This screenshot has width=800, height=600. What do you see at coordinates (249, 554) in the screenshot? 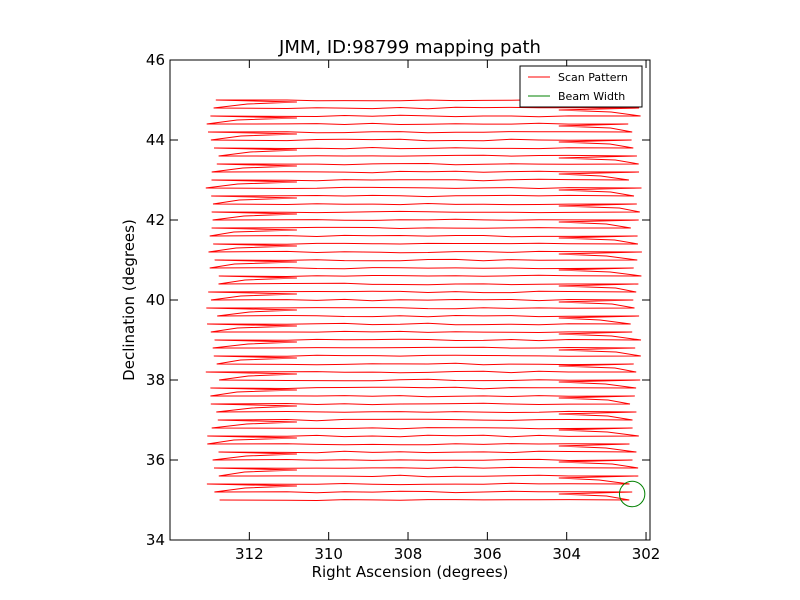
I see `x-tick-label: 312` at bounding box center [249, 554].